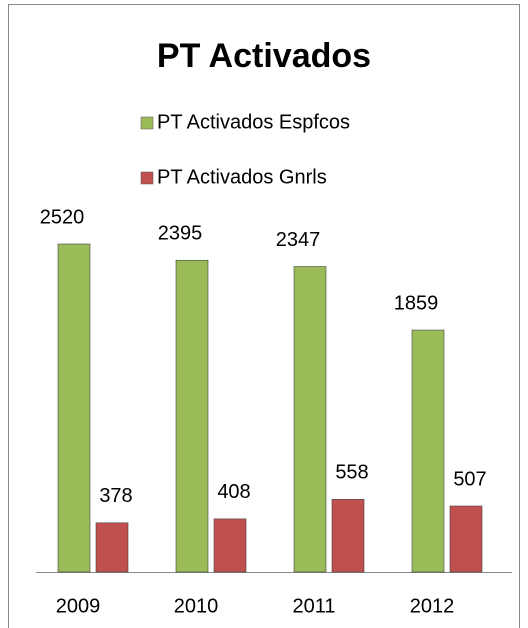 The image size is (528, 628). What do you see at coordinates (242, 177) in the screenshot?
I see `legend-label: PT Activados Gnrls` at bounding box center [242, 177].